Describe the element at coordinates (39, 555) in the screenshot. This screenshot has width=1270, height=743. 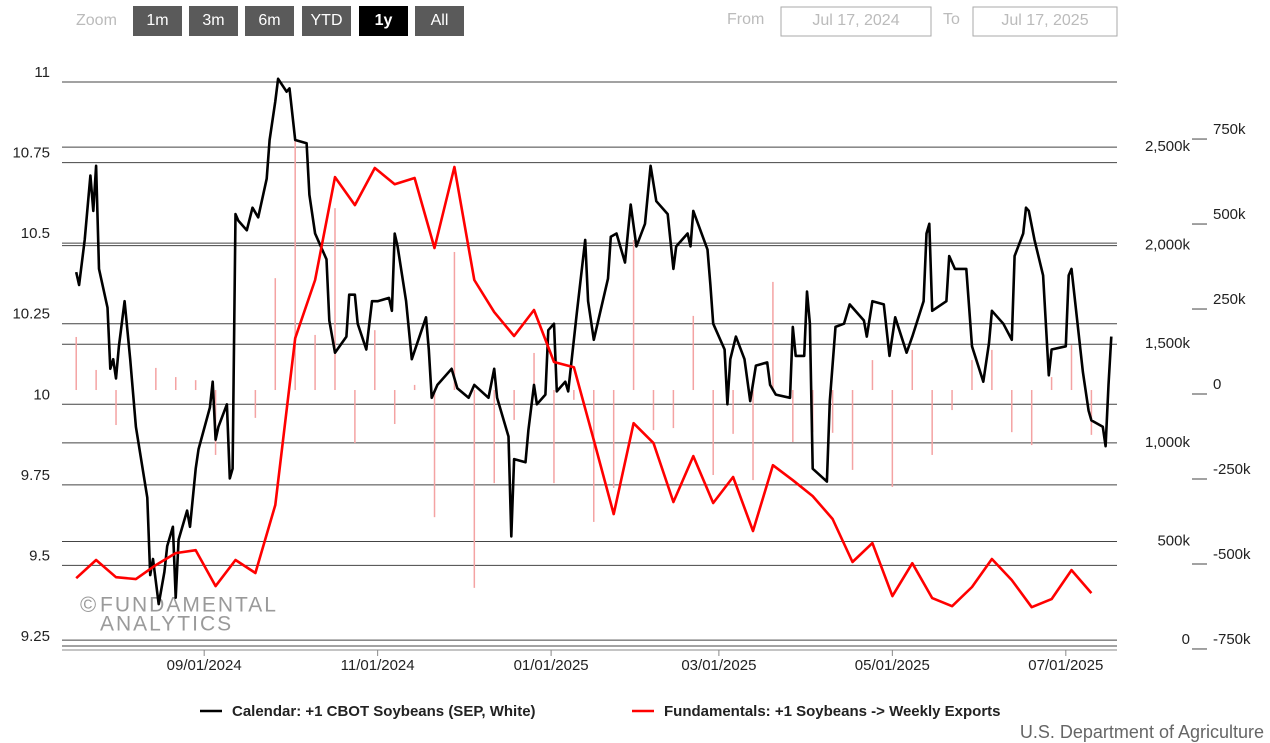
I see `y-tick-label: 9.5` at that location.